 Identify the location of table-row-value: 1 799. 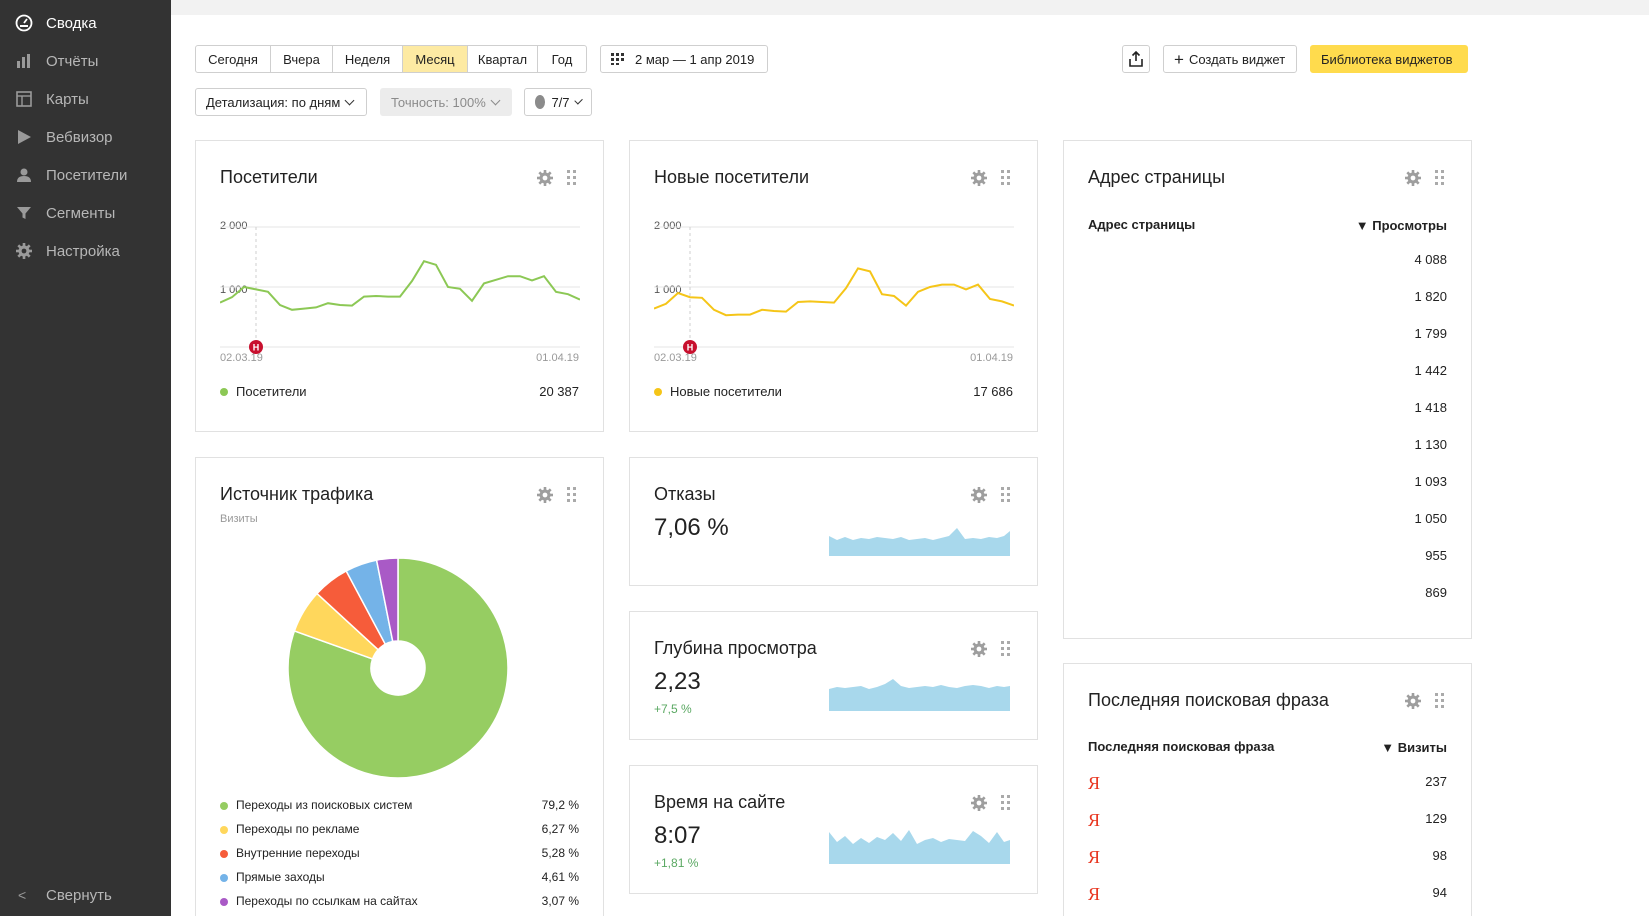
(1430, 333).